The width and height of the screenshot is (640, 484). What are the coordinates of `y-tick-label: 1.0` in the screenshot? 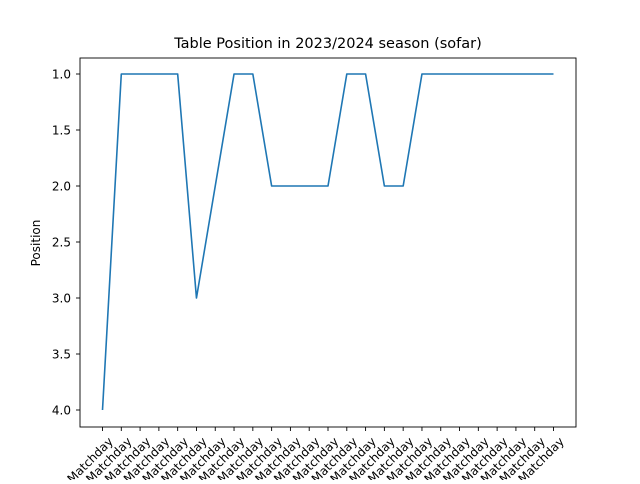 It's located at (61, 75).